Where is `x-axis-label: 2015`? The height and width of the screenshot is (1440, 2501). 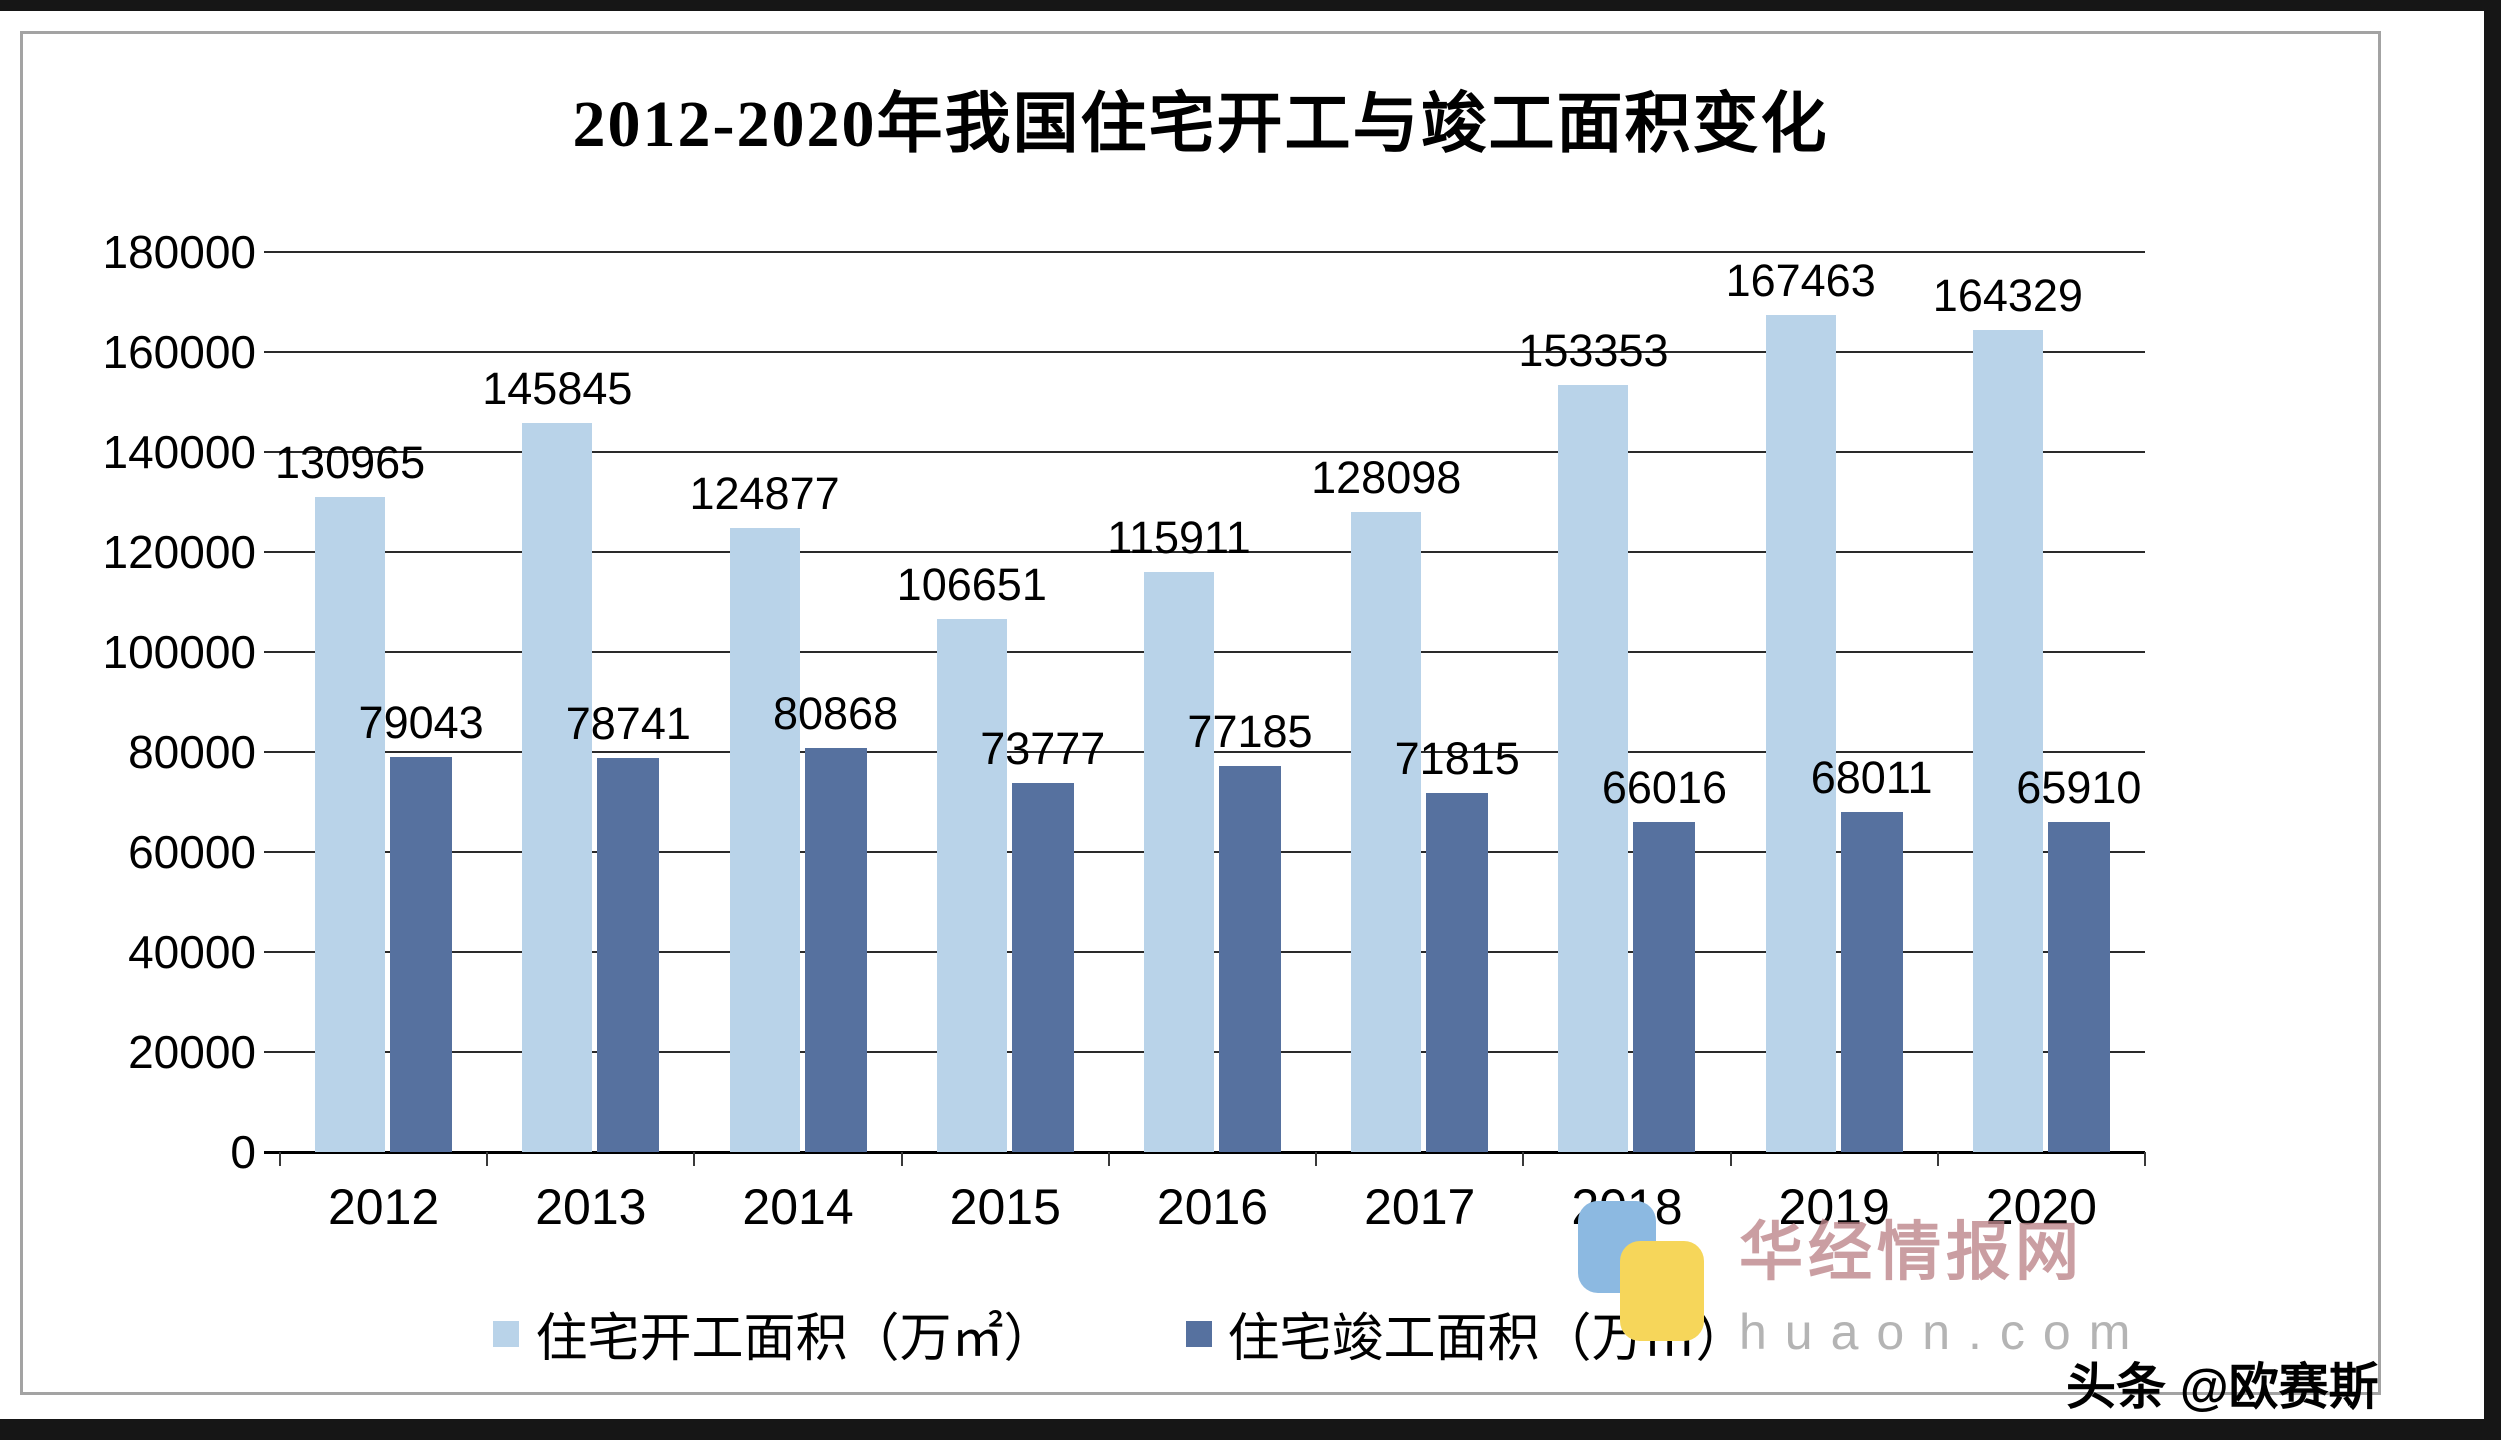 x-axis-label: 2015 is located at coordinates (1005, 1207).